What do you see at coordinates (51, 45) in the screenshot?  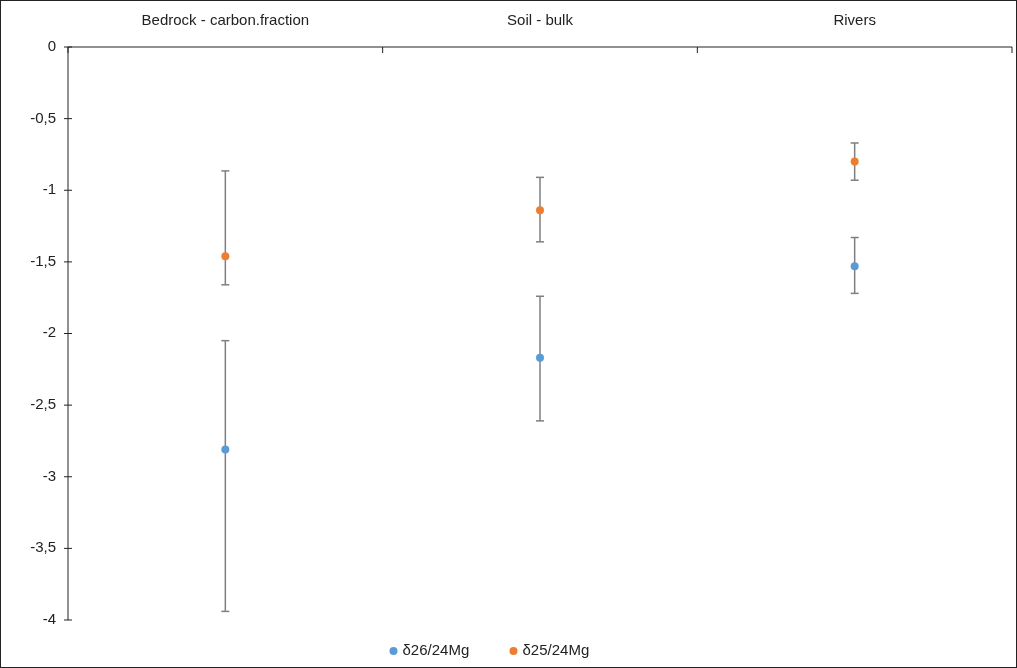 I see `y-tick-label: 0` at bounding box center [51, 45].